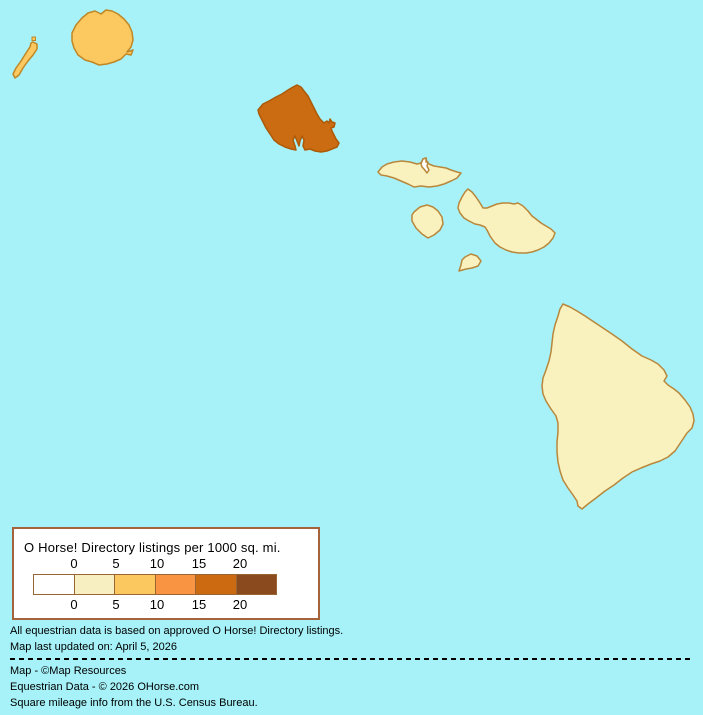  I want to click on island-molokai, so click(419, 172).